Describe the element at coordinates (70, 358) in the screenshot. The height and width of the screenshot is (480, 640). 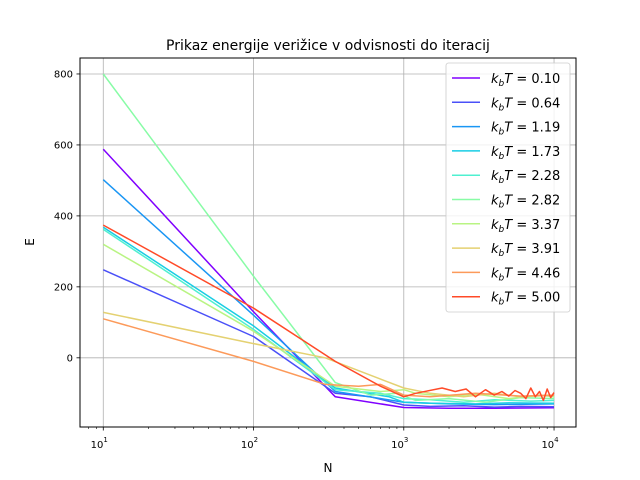
I see `y-tick-label: 0` at that location.